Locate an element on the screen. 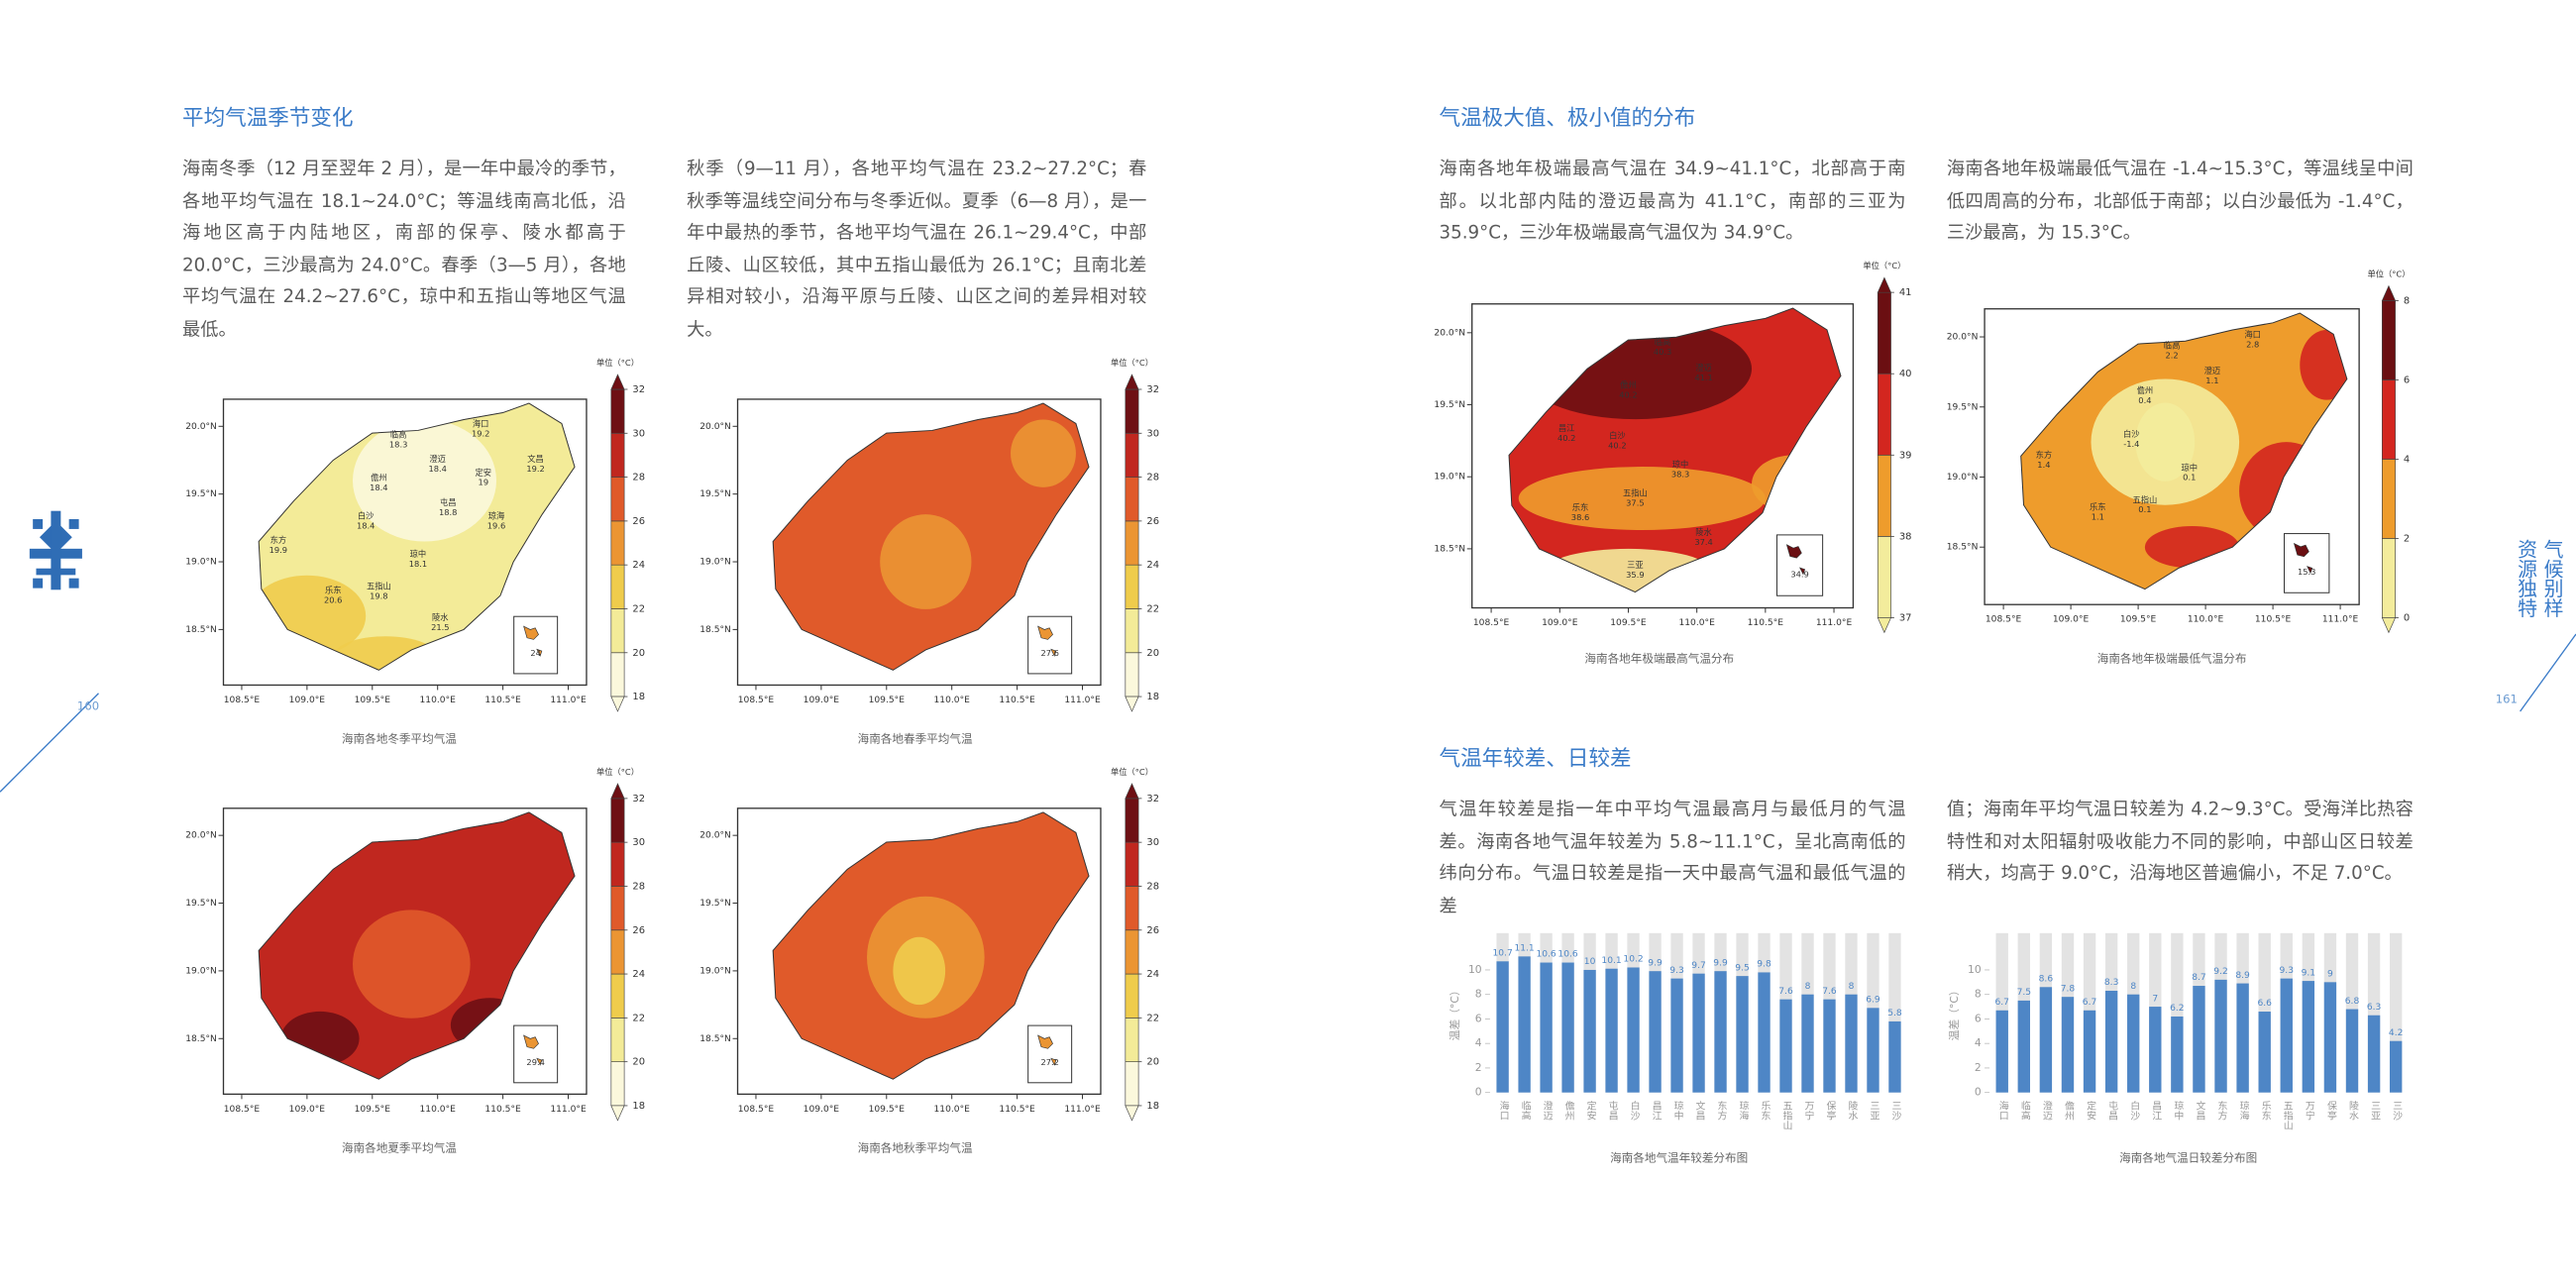 The width and height of the screenshot is (2576, 1288). x-tick-label: 昌江 is located at coordinates (1656, 1111).